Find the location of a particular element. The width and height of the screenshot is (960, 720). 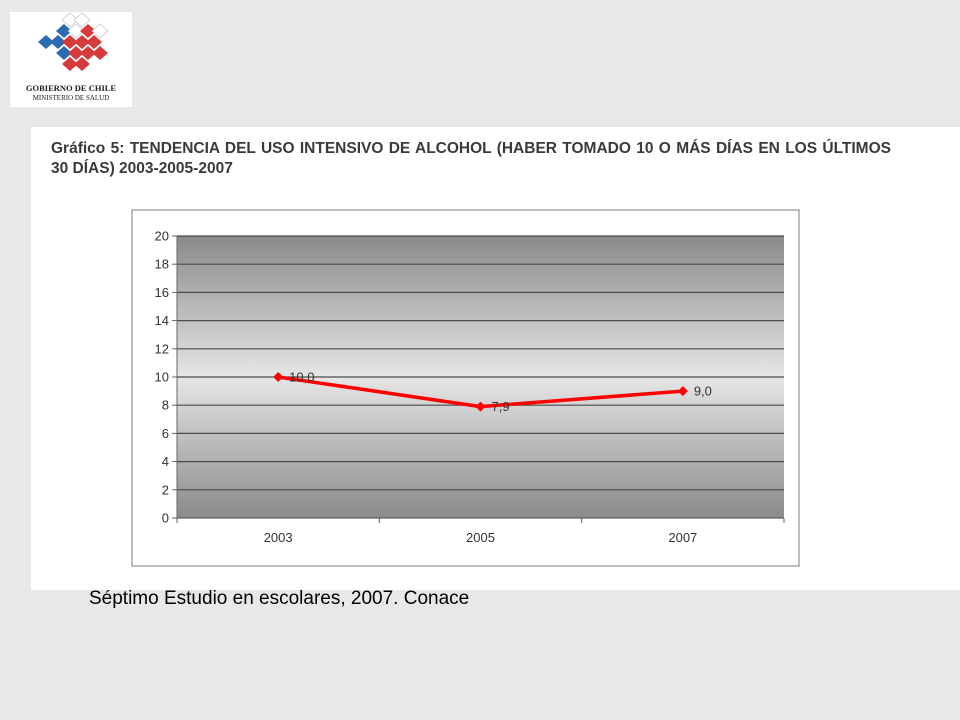

y-tick-label: 0 is located at coordinates (165, 518).